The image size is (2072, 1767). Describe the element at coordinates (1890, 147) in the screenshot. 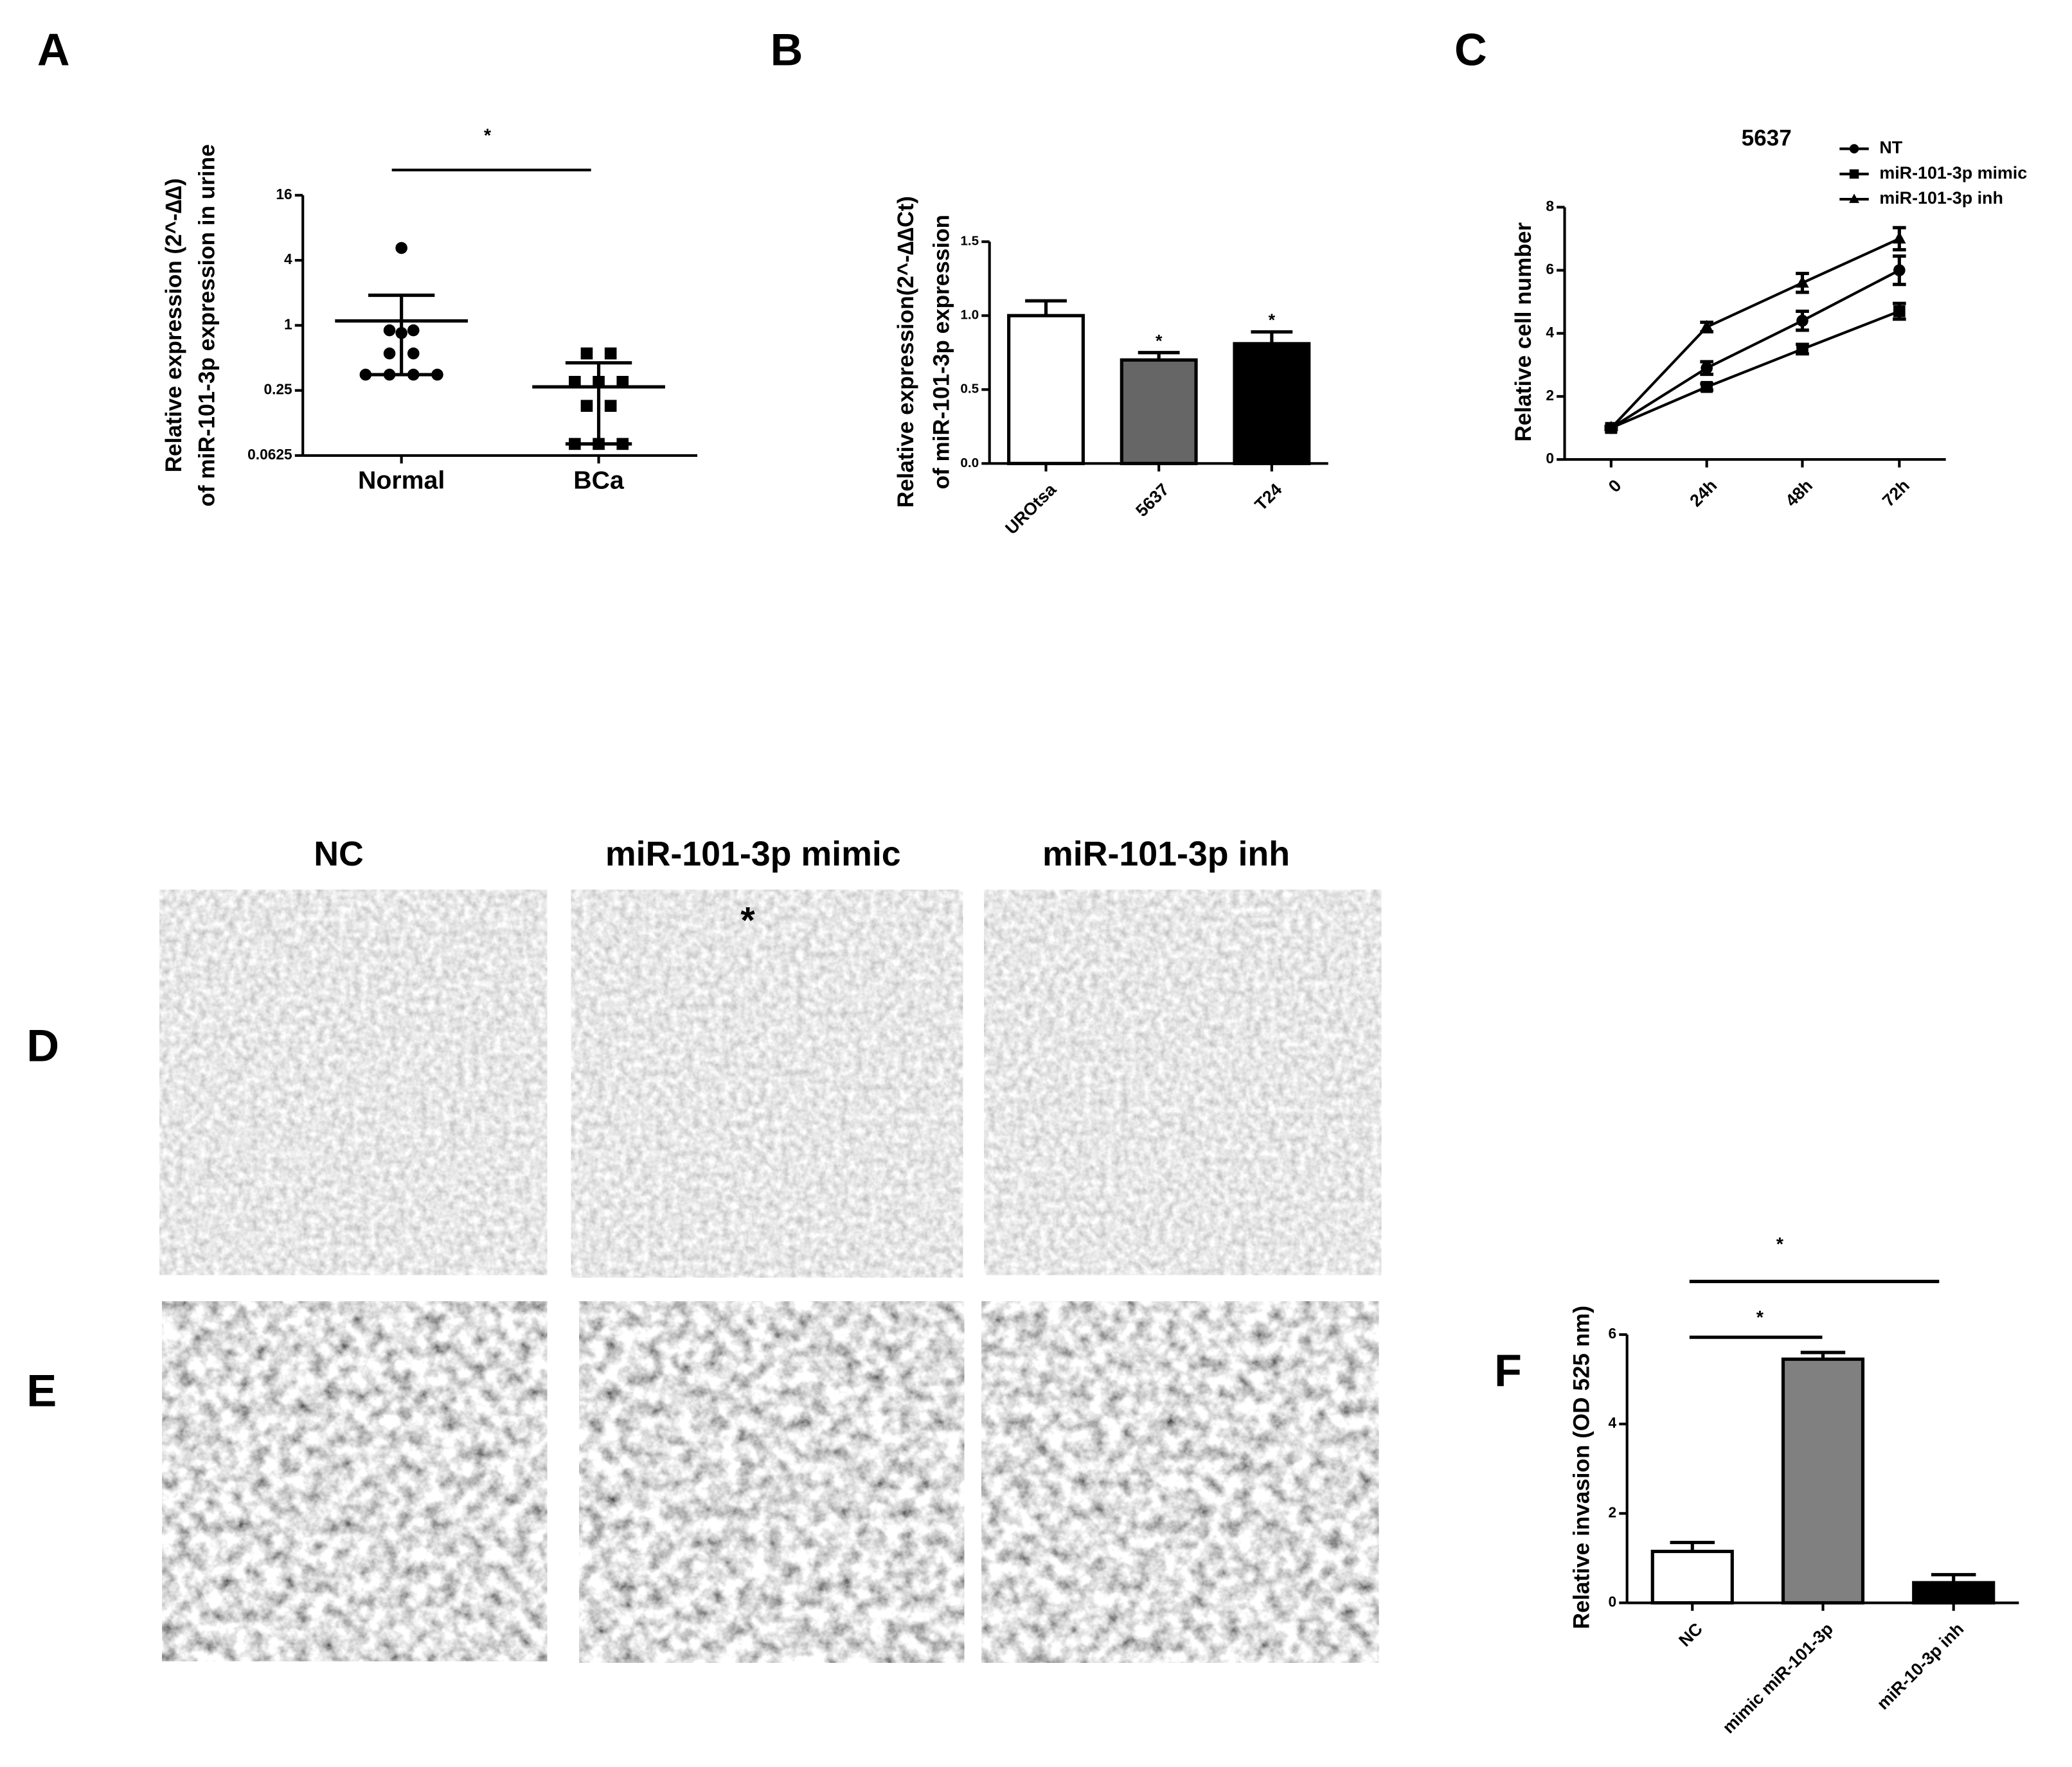

I see `legend-label: NT` at that location.